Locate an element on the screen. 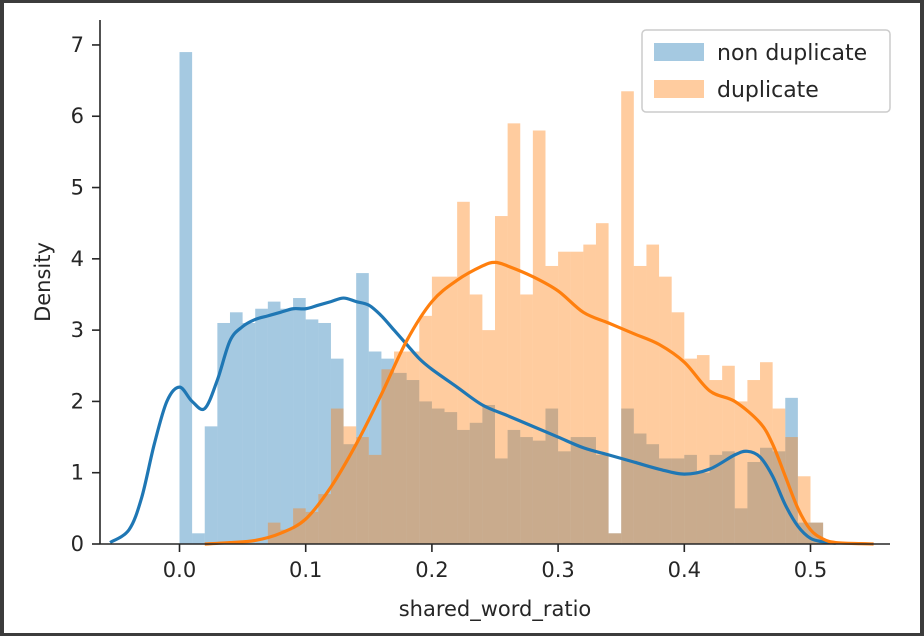 Image resolution: width=924 pixels, height=636 pixels. y-tick-label: 3 is located at coordinates (77, 330).